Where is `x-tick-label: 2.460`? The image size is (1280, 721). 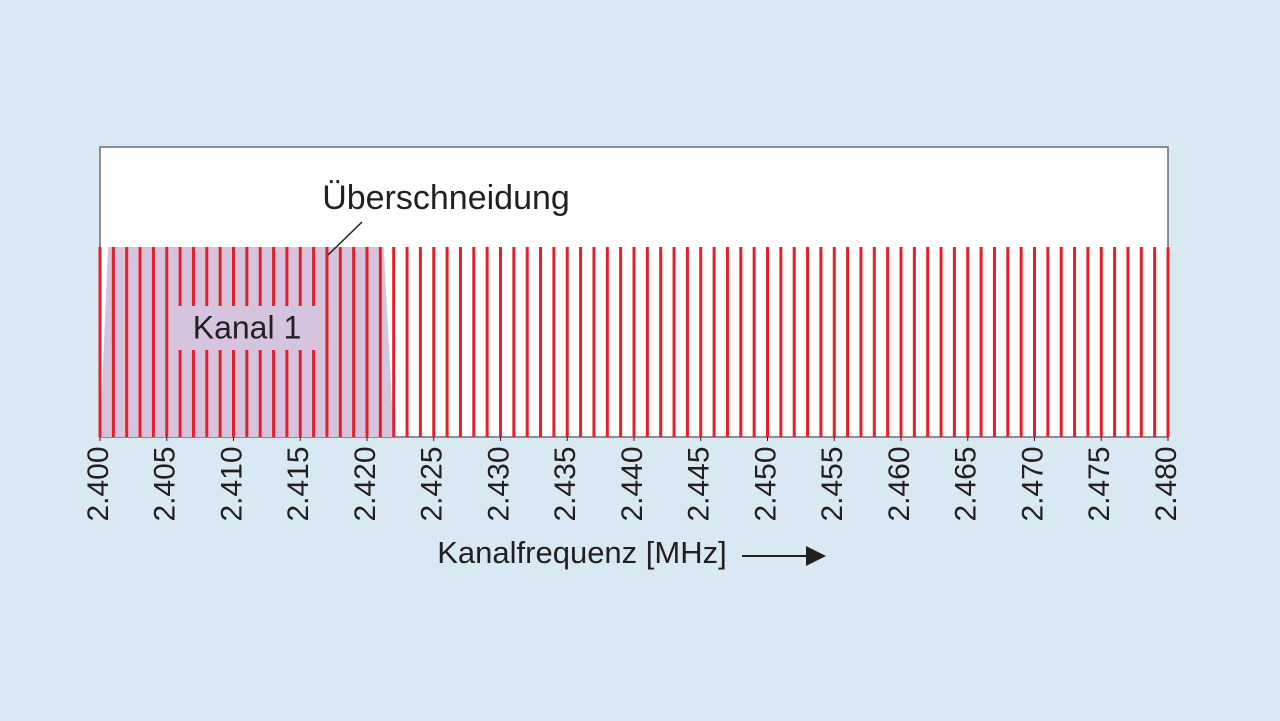 x-tick-label: 2.460 is located at coordinates (899, 483).